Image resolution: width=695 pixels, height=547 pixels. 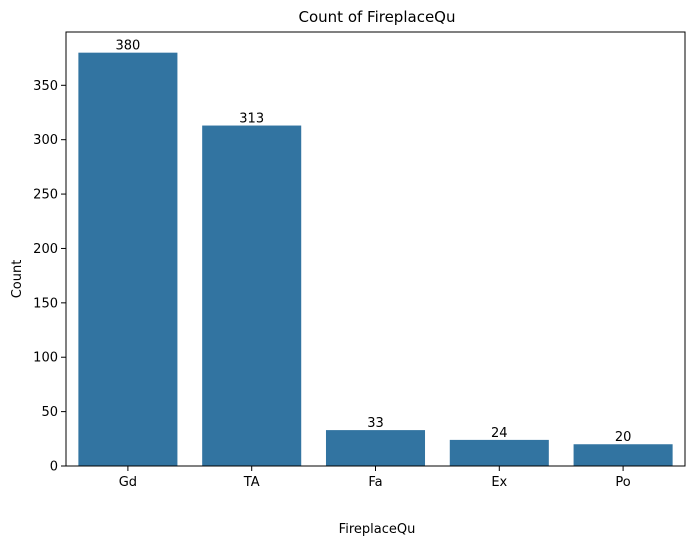 I want to click on x-axis: Gd TA Fa Ex Po, so click(x=375, y=478).